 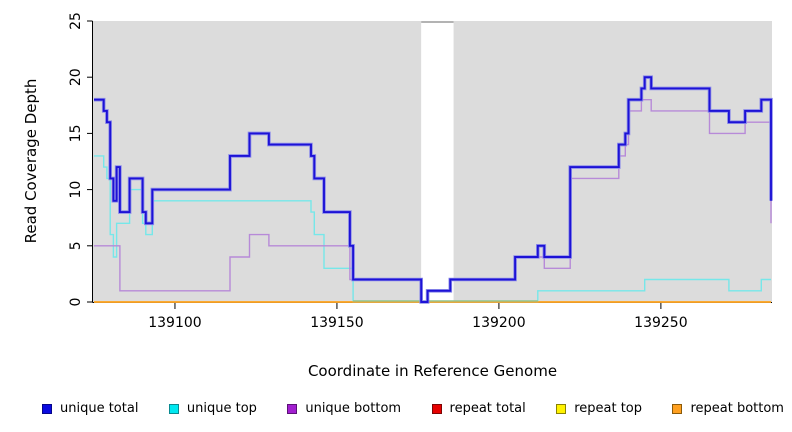 What do you see at coordinates (660, 323) in the screenshot?
I see `x-tick-label: 139250` at bounding box center [660, 323].